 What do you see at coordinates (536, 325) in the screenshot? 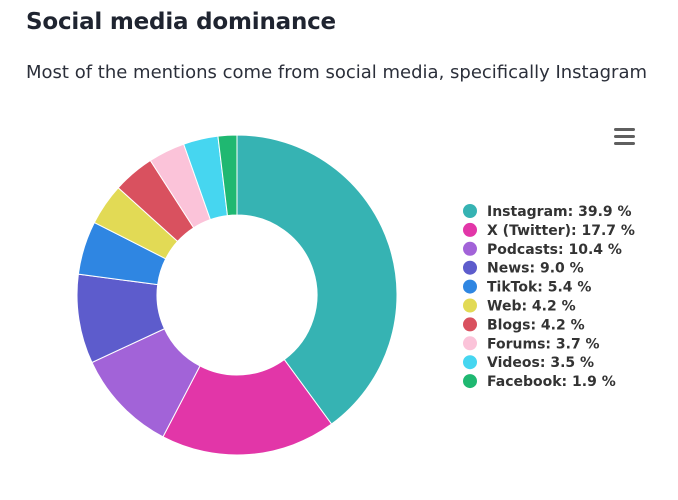
I see `legend-item: Blogs: 4.2 %` at bounding box center [536, 325].